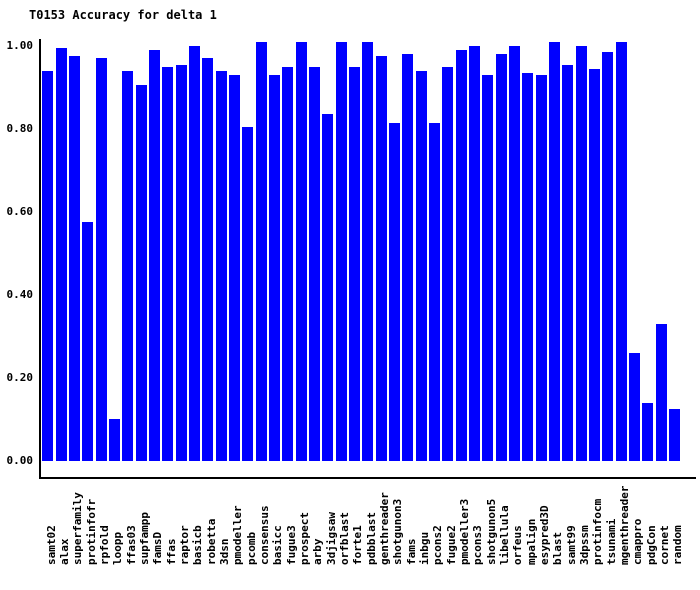 This screenshot has width=700, height=590. What do you see at coordinates (661, 392) in the screenshot?
I see `bar-cornet` at bounding box center [661, 392].